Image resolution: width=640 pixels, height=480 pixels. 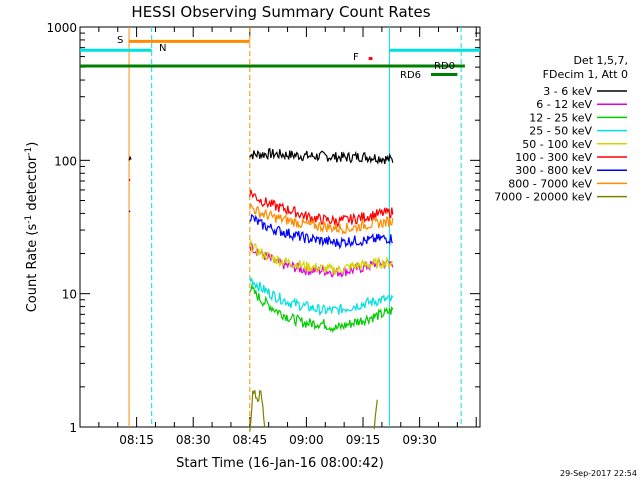 I want to click on legend-header-1: Det 1,5,7,, so click(x=600, y=60).